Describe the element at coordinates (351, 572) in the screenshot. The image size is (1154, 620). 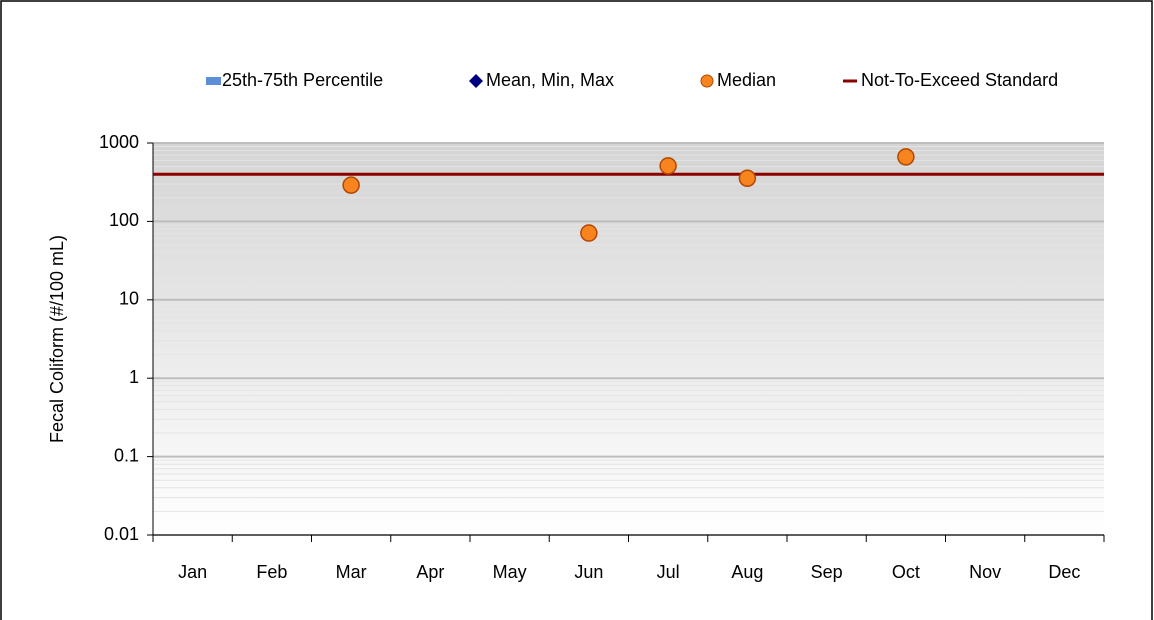
I see `x-tick-label: Mar` at that location.